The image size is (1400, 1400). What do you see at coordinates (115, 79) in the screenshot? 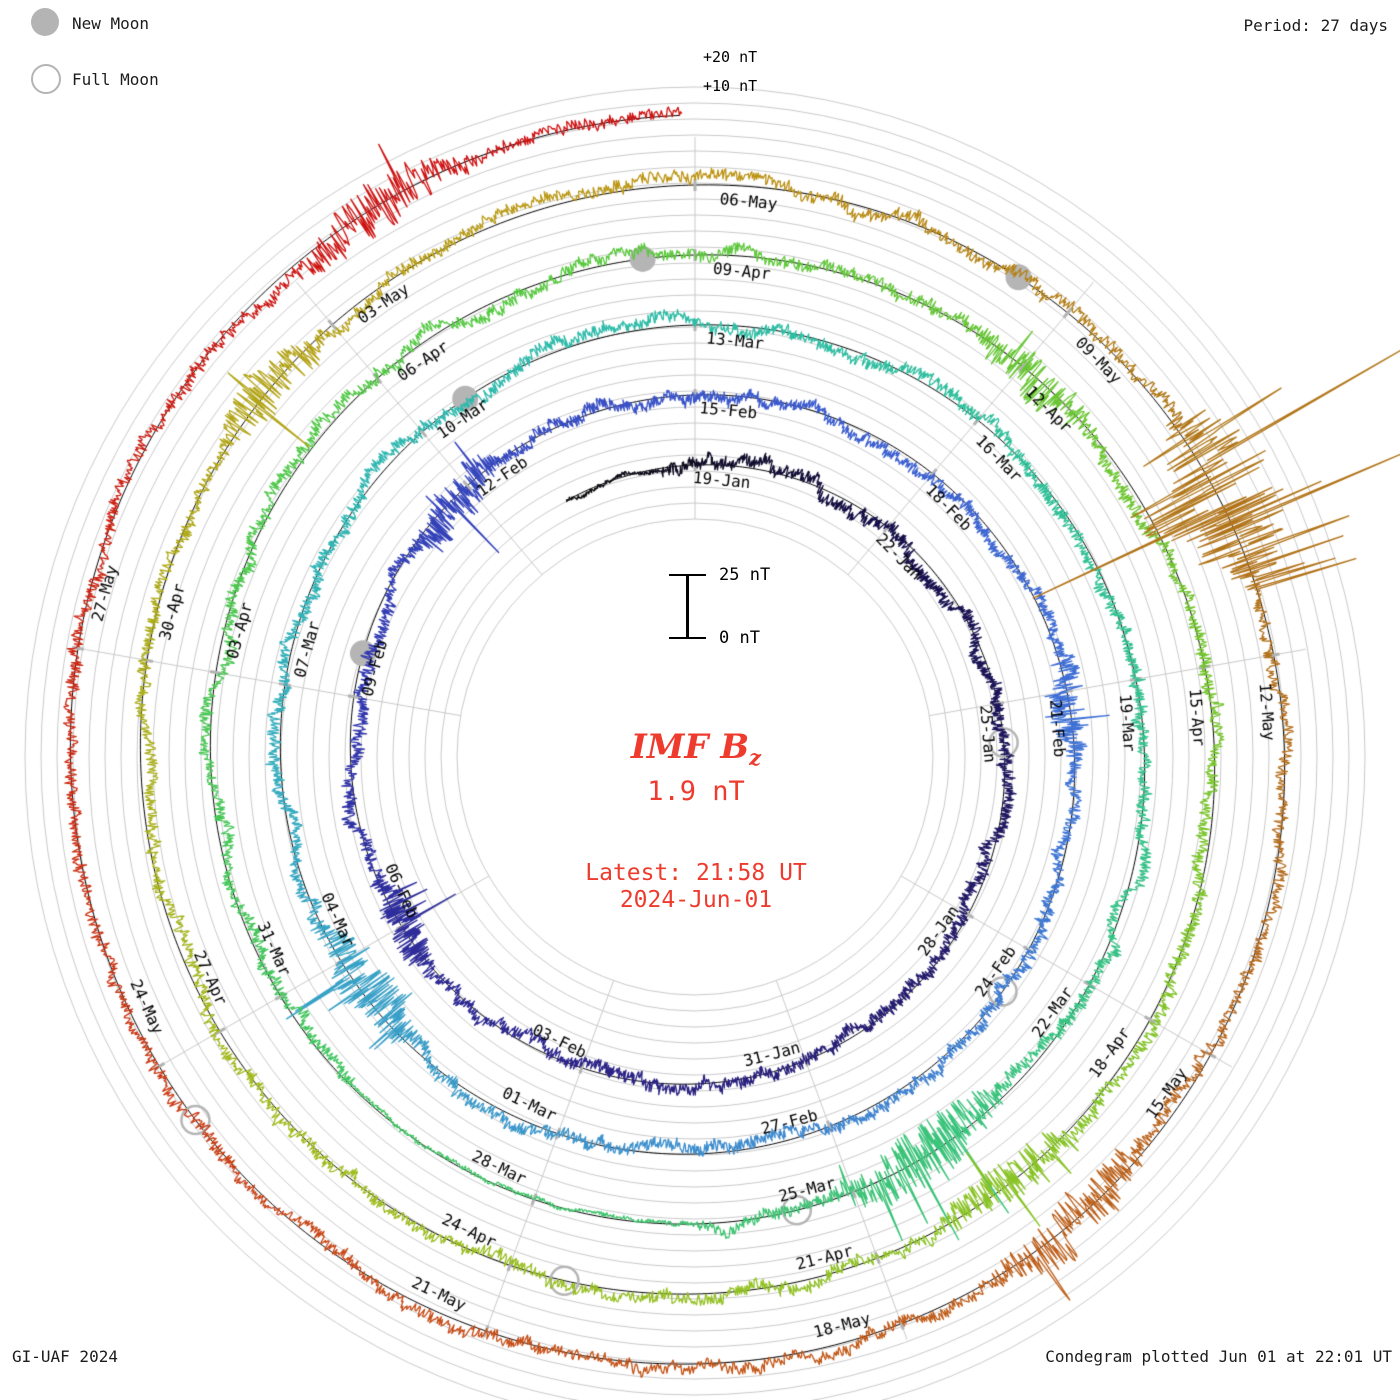
I see `full-moon-label: Full Moon` at bounding box center [115, 79].